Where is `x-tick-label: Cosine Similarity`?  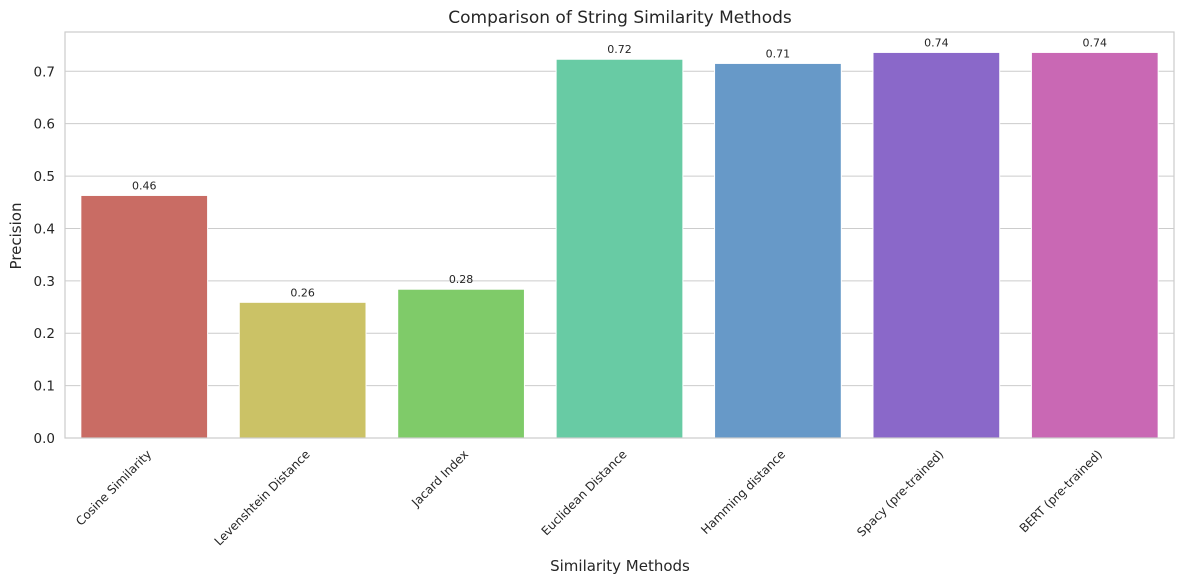 x-tick-label: Cosine Similarity is located at coordinates (113, 487).